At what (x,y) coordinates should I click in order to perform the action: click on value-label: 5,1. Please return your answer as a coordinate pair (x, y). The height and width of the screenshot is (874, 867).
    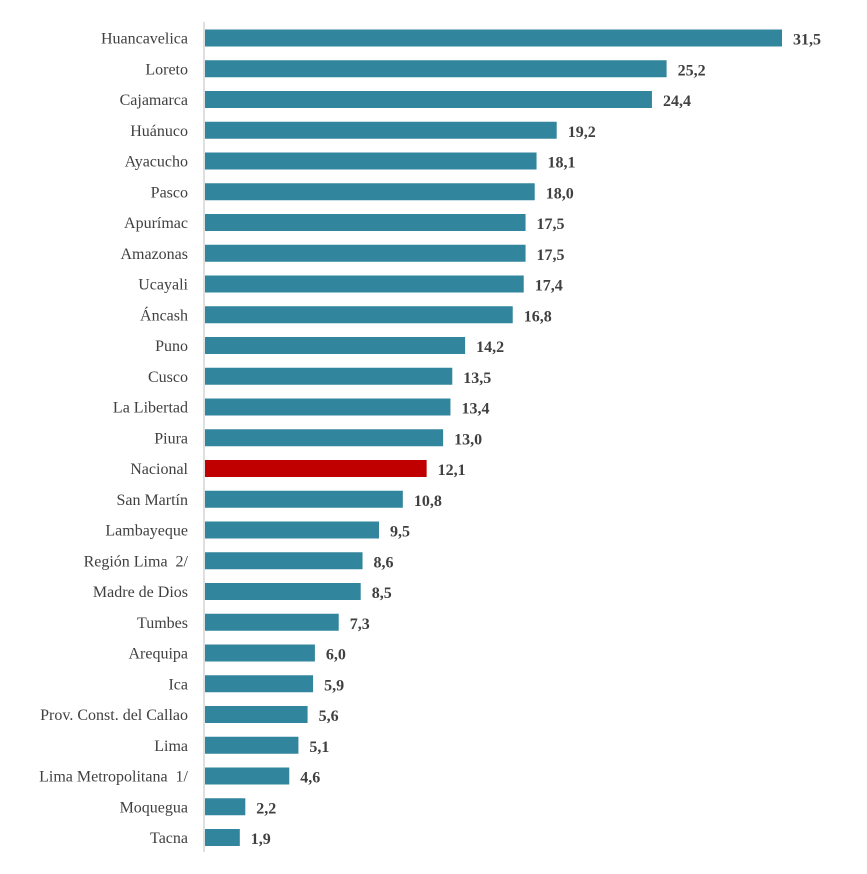
    Looking at the image, I should click on (319, 747).